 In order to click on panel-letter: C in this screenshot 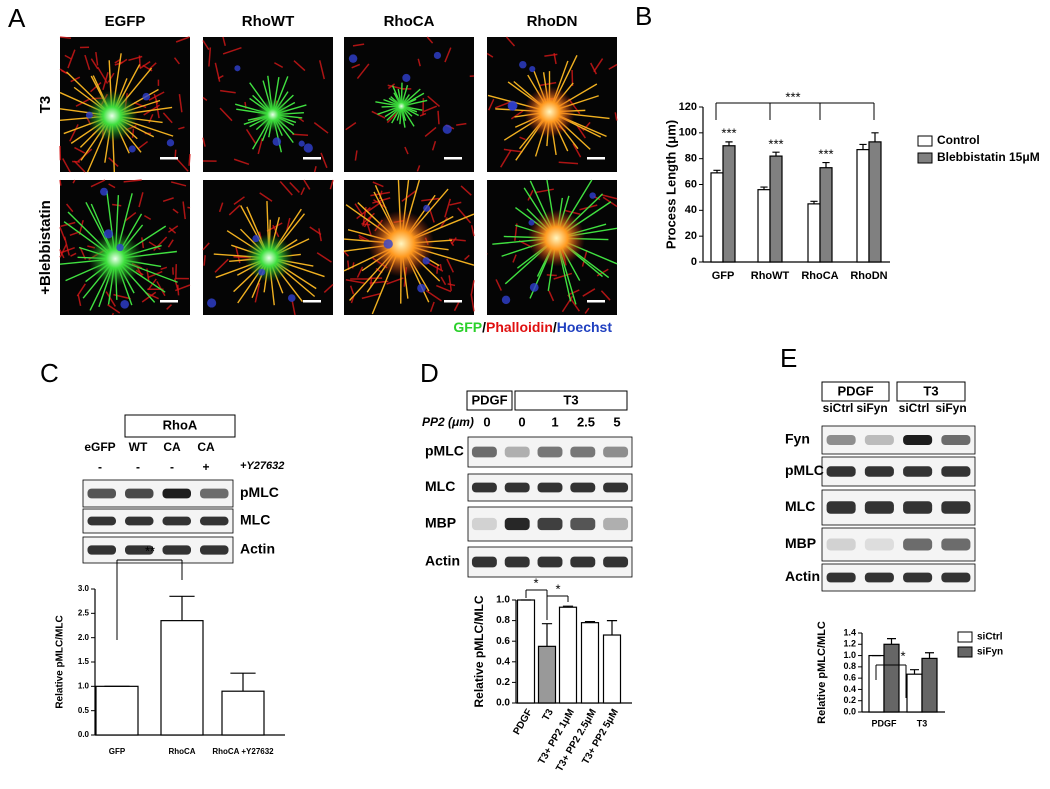, I will do `click(49, 373)`.